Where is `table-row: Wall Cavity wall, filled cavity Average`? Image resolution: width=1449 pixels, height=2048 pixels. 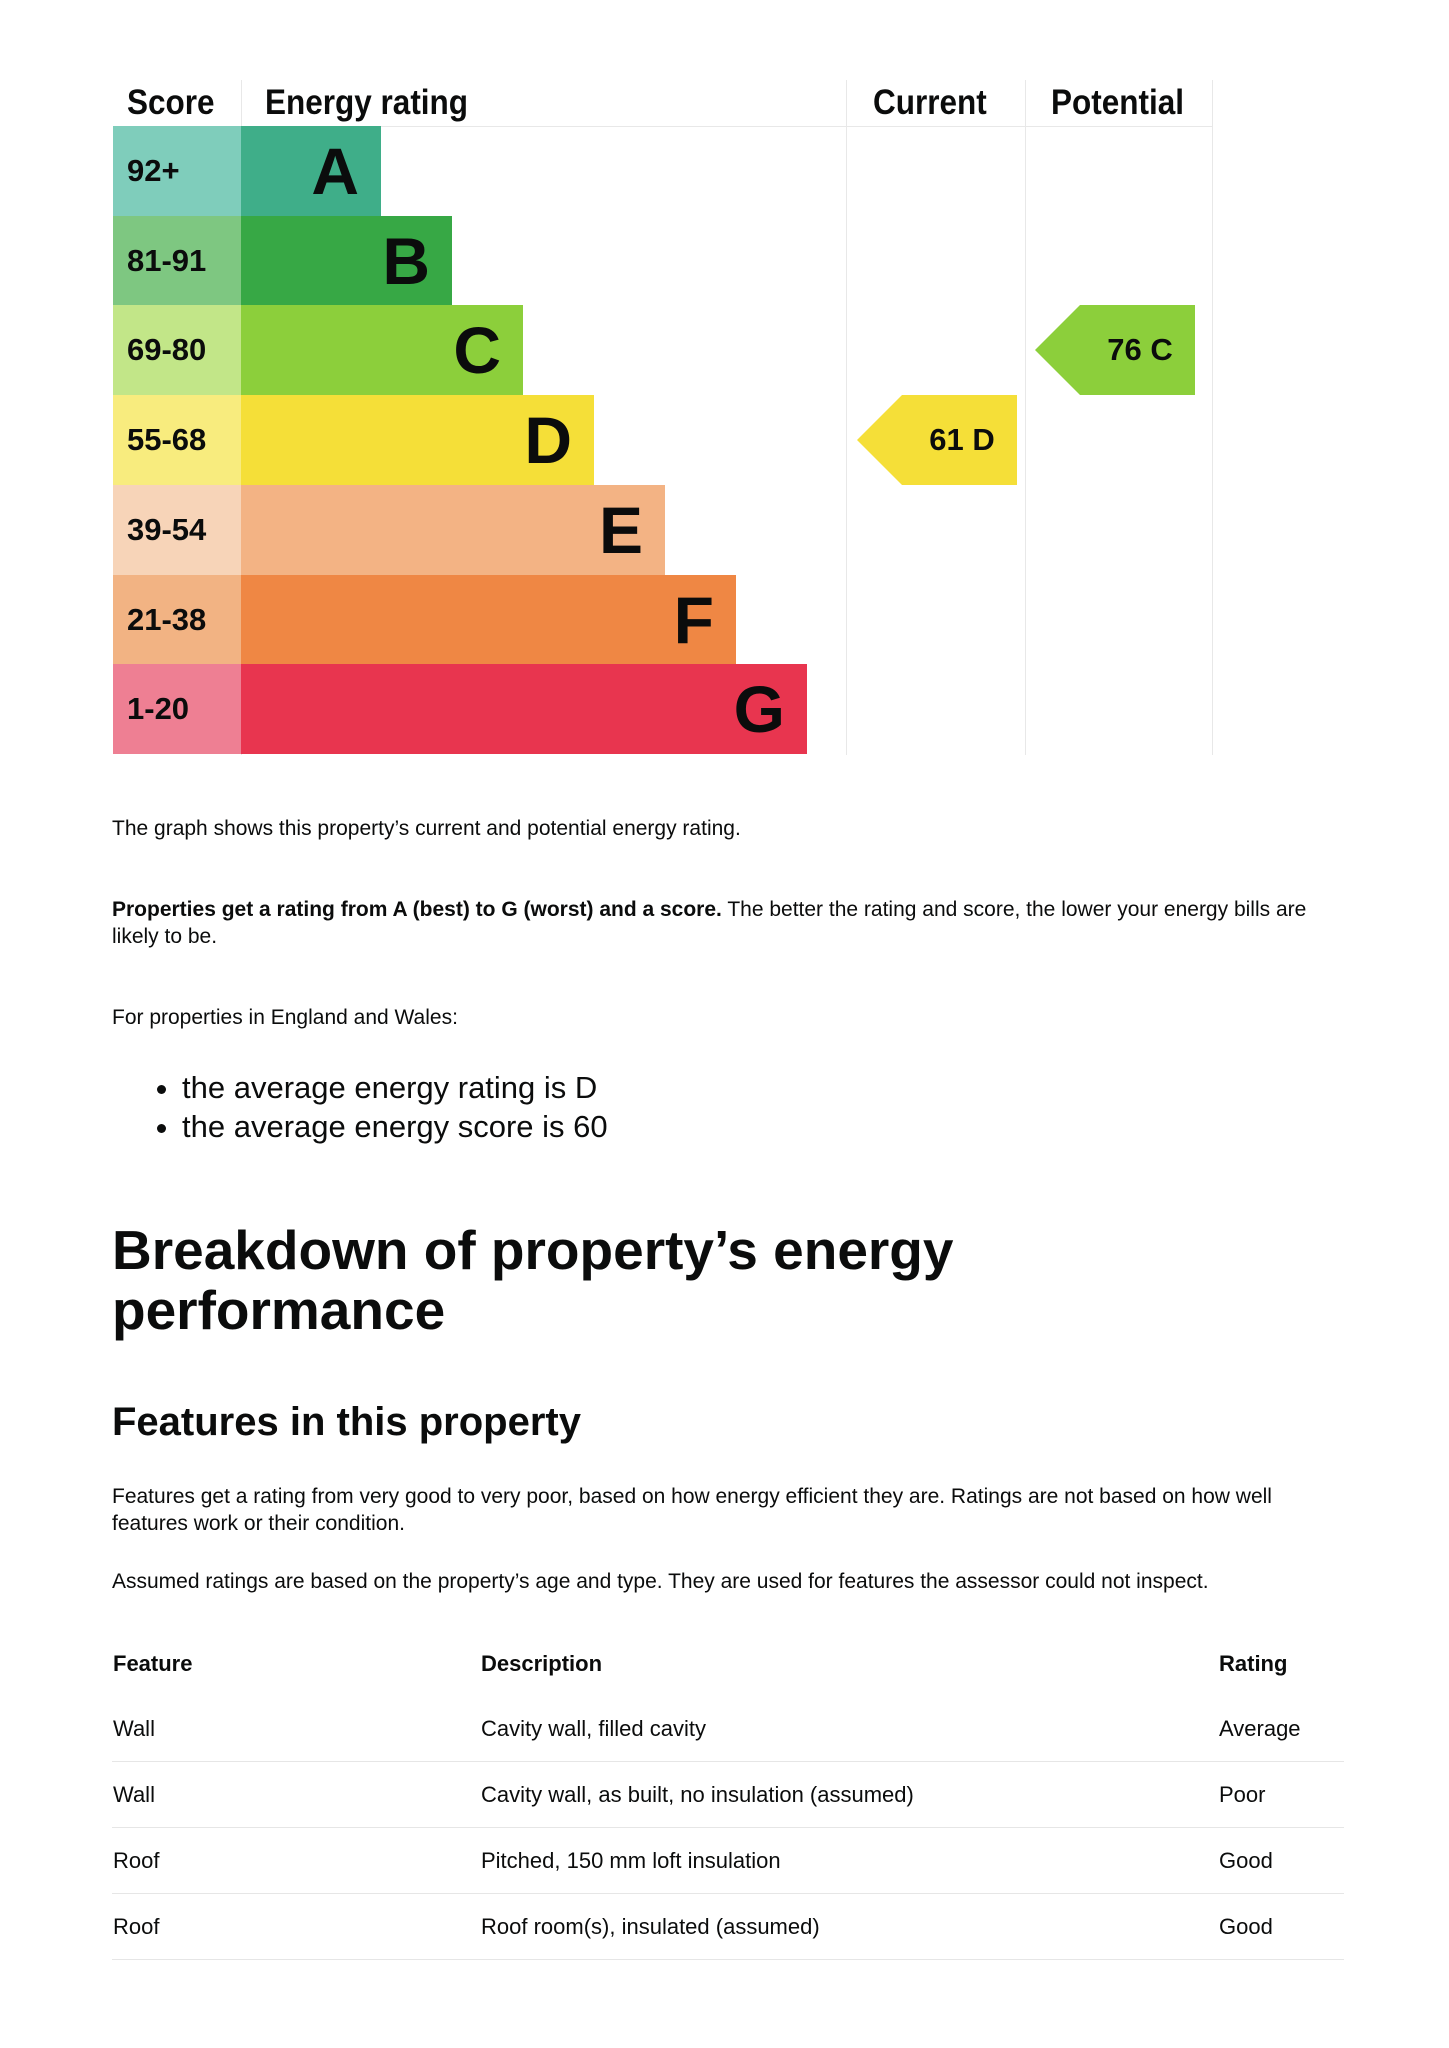 table-row: Wall Cavity wall, filled cavity Average is located at coordinates (728, 1729).